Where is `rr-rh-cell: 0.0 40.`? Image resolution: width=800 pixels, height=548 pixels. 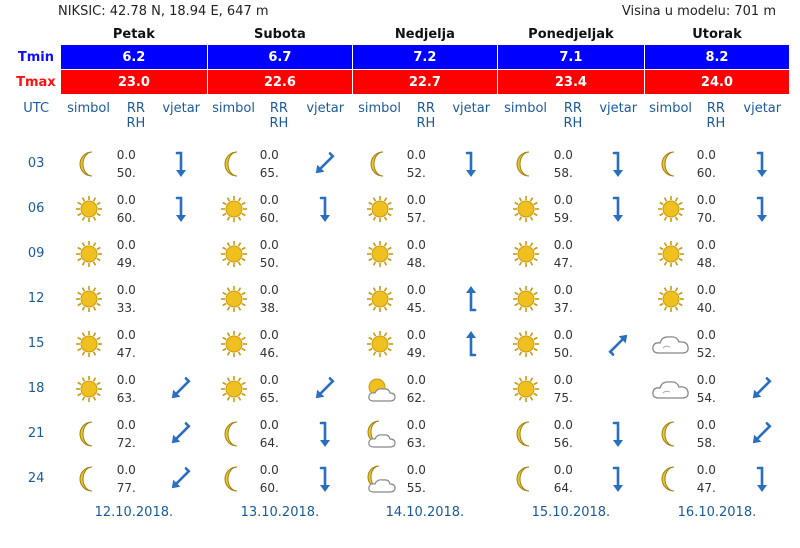 rr-rh-cell: 0.0 40. is located at coordinates (716, 298).